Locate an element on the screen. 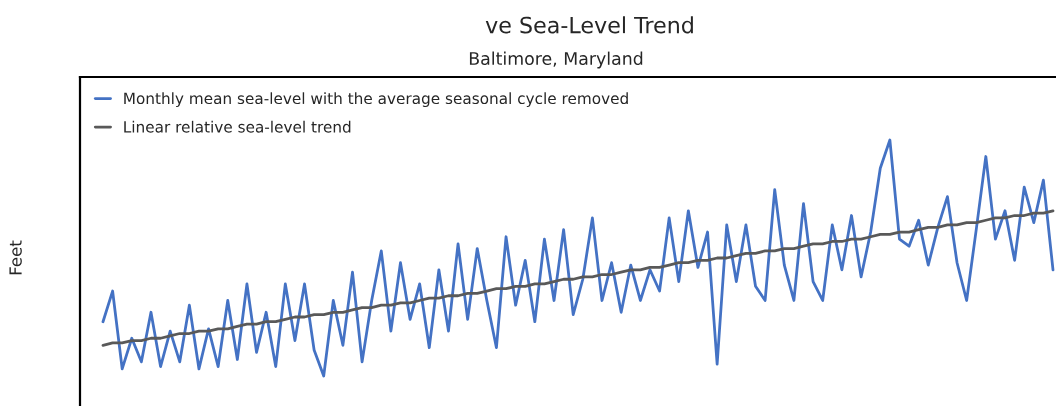 The height and width of the screenshot is (406, 1056). y-axis-title: Feet is located at coordinates (15, 257).